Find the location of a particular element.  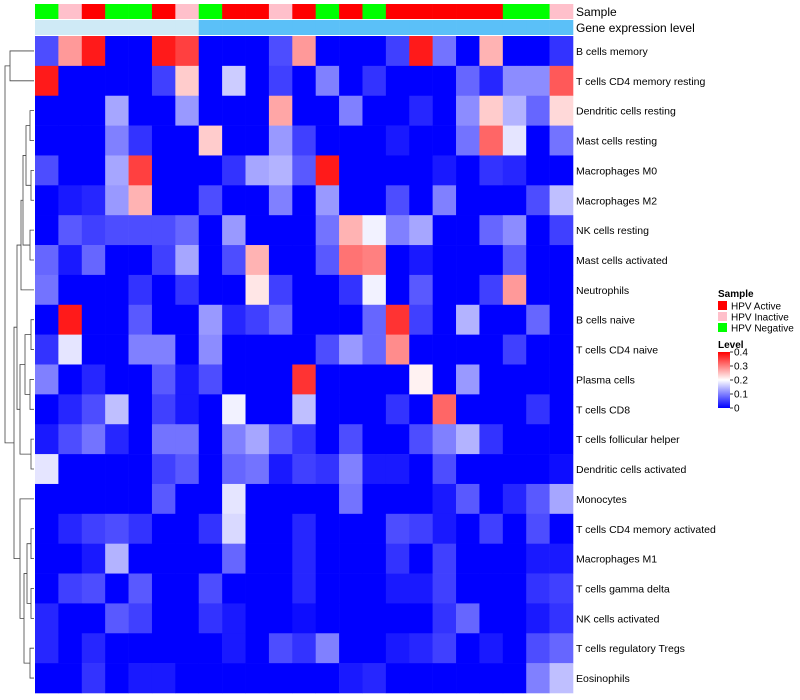

row-label: NK cells activated is located at coordinates (618, 619).